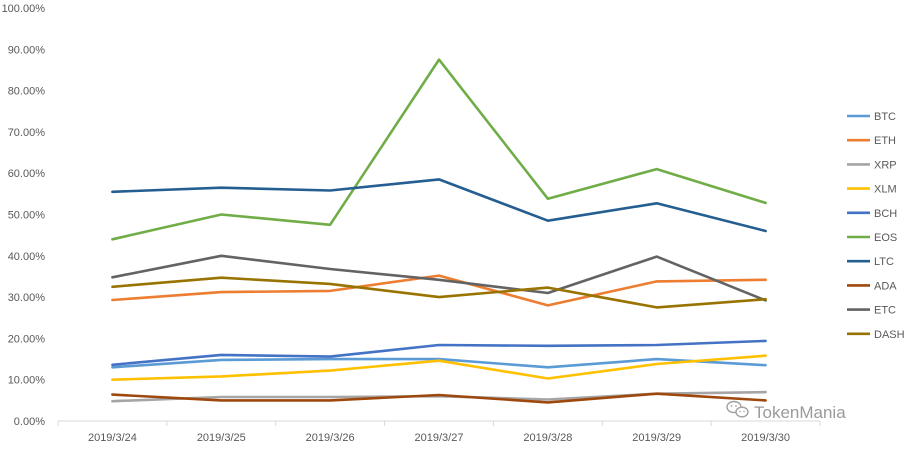 This screenshot has width=912, height=456. What do you see at coordinates (884, 262) in the screenshot?
I see `legend-label-ltc: LTC` at bounding box center [884, 262].